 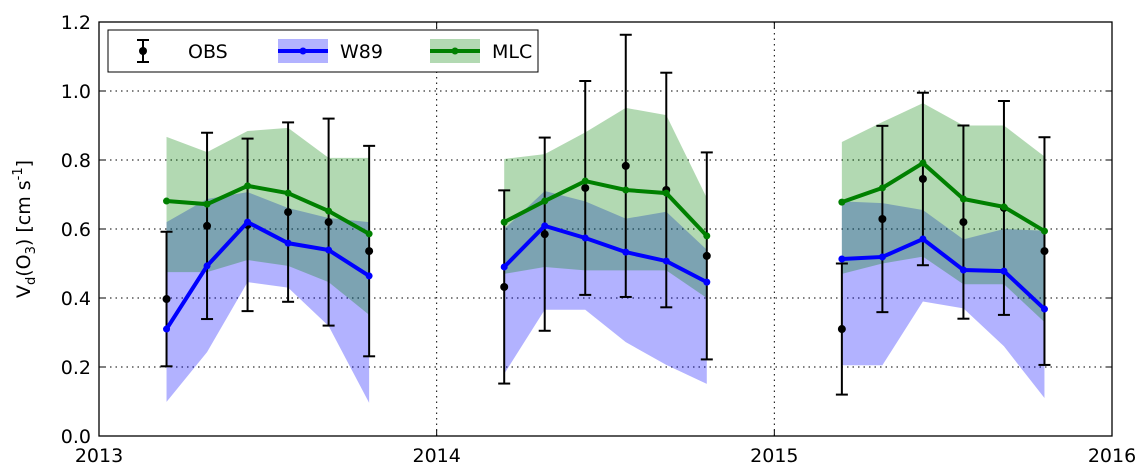 I want to click on legend-label: W89, so click(x=361, y=52).